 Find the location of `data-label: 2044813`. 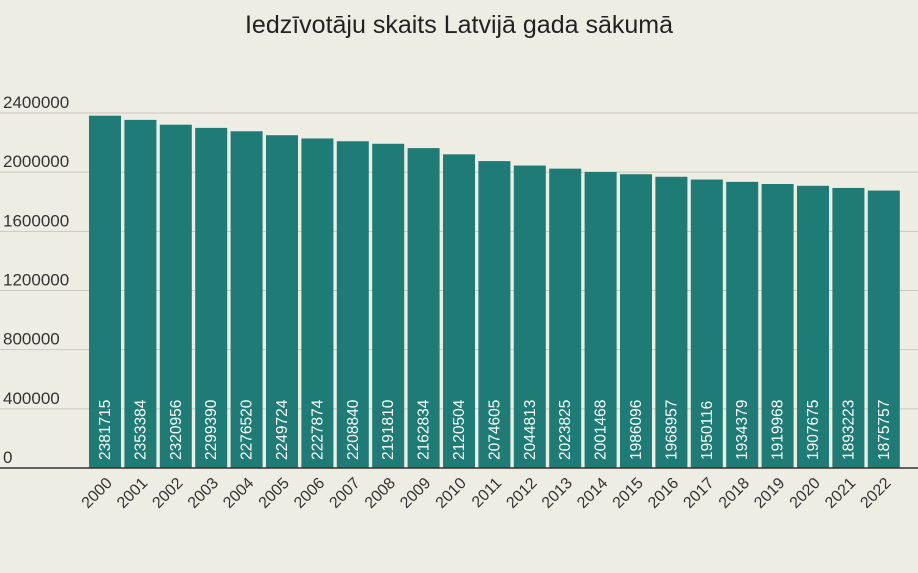

data-label: 2044813 is located at coordinates (530, 430).